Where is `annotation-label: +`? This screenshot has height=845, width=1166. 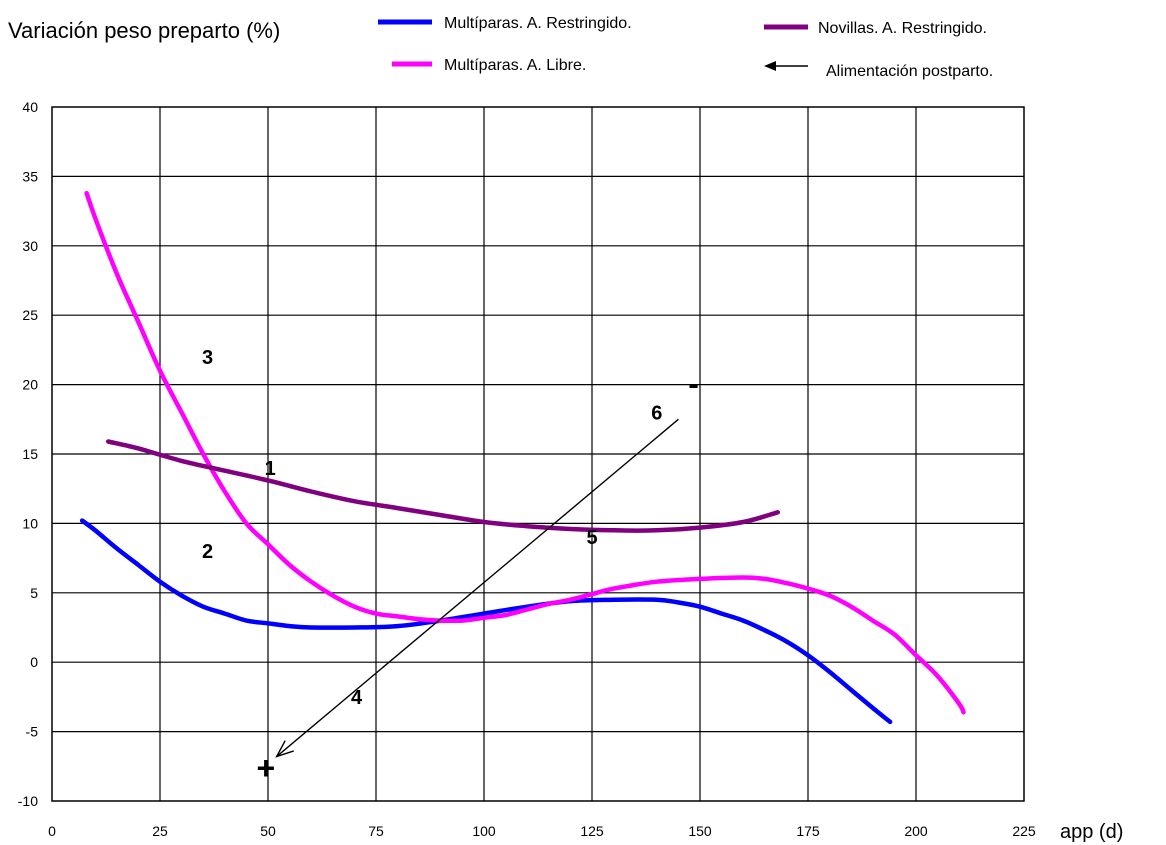 annotation-label: + is located at coordinates (265, 768).